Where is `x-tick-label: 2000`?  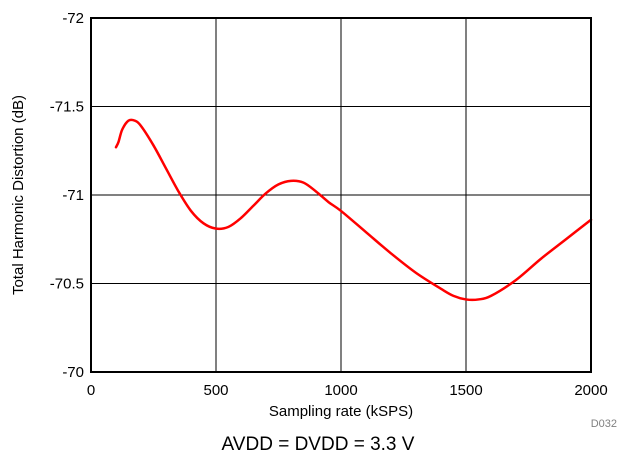
x-tick-label: 2000 is located at coordinates (590, 390).